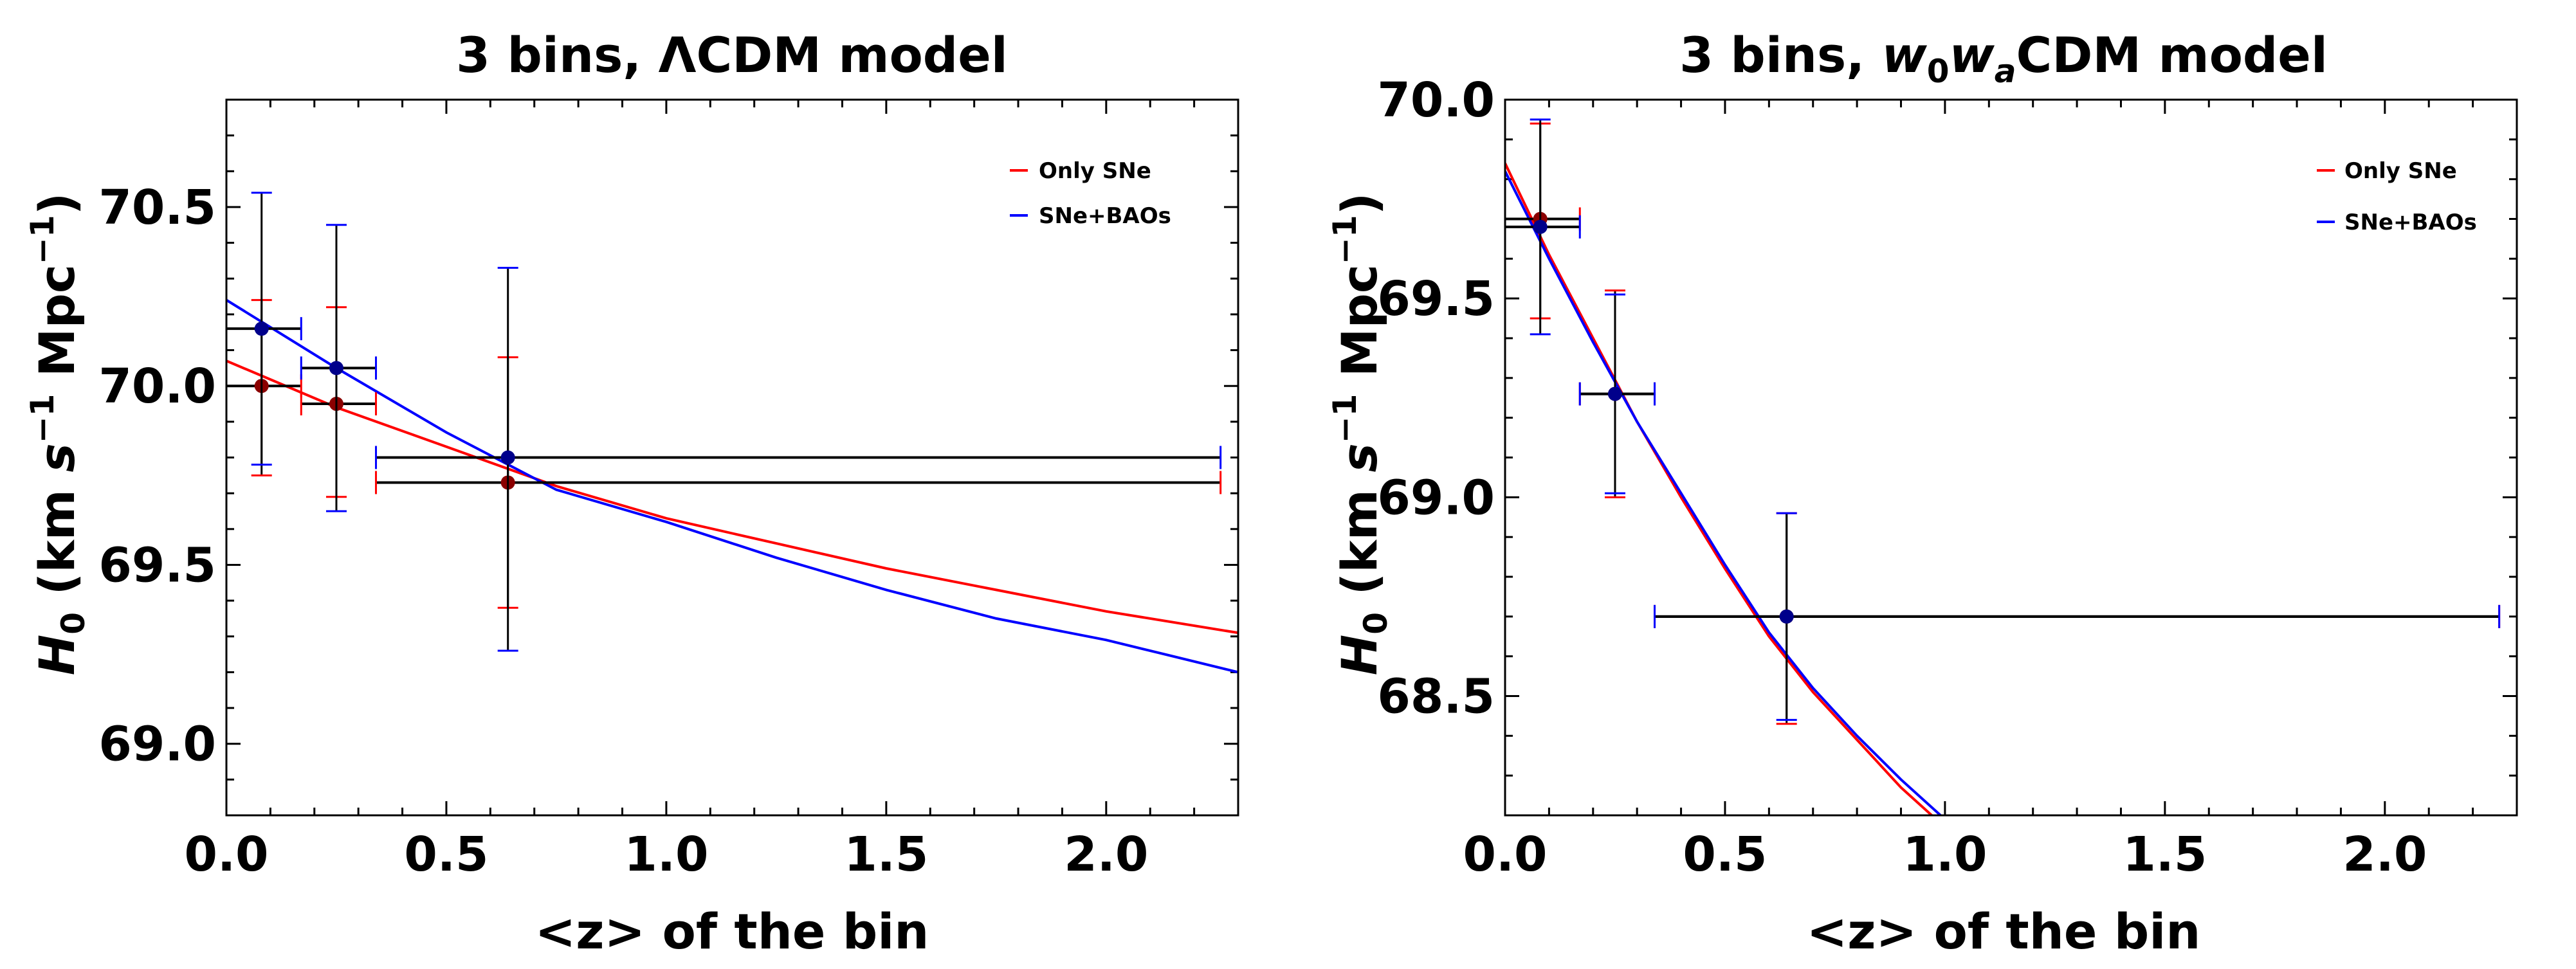  What do you see at coordinates (157, 207) in the screenshot?
I see `y-tick-label: 70.5` at bounding box center [157, 207].